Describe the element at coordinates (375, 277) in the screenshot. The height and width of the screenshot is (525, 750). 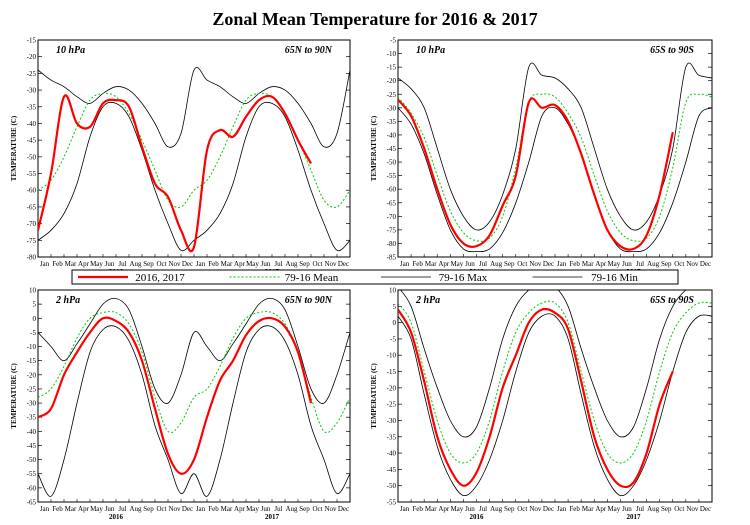
I see `legend: 2016, 2017 79-16 Mean 79-16 Max 79-16 Min` at that location.